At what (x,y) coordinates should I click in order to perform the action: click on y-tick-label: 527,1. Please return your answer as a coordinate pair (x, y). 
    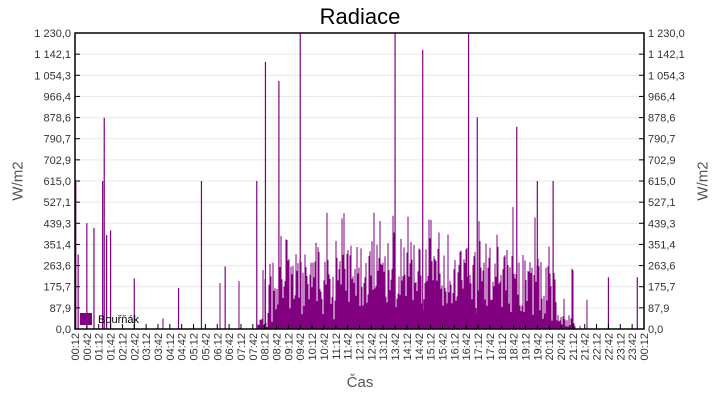
    Looking at the image, I should click on (57, 203).